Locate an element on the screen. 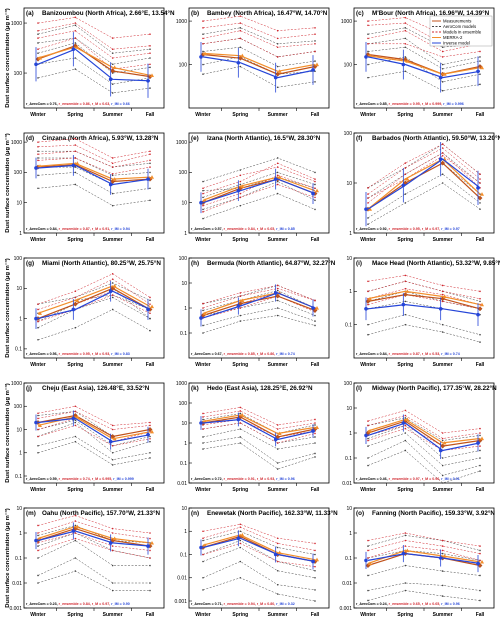 The image size is (500, 627). measurements-point is located at coordinates (443, 163).